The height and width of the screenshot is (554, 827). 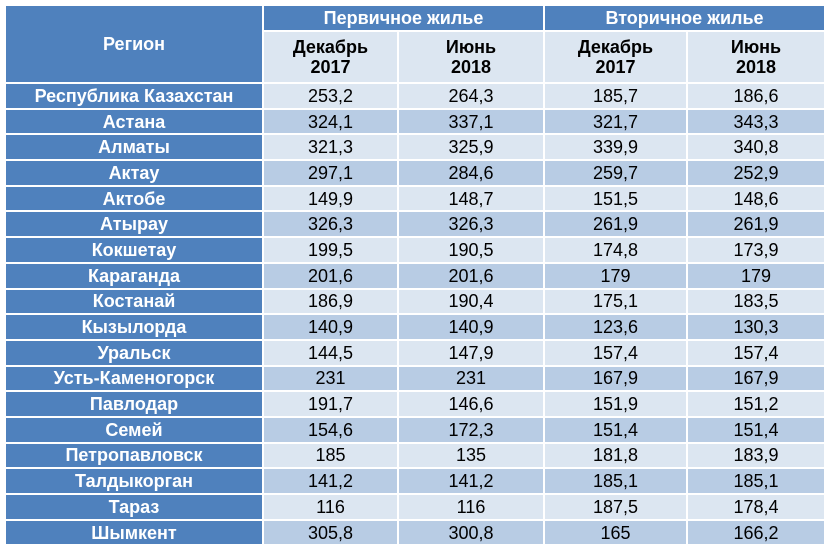 What do you see at coordinates (615, 327) in the screenshot?
I see `value-cell: 123,6` at bounding box center [615, 327].